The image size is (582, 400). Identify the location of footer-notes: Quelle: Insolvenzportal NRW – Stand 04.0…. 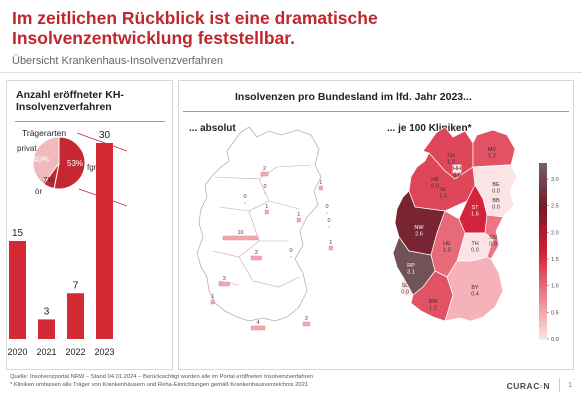
(161, 381).